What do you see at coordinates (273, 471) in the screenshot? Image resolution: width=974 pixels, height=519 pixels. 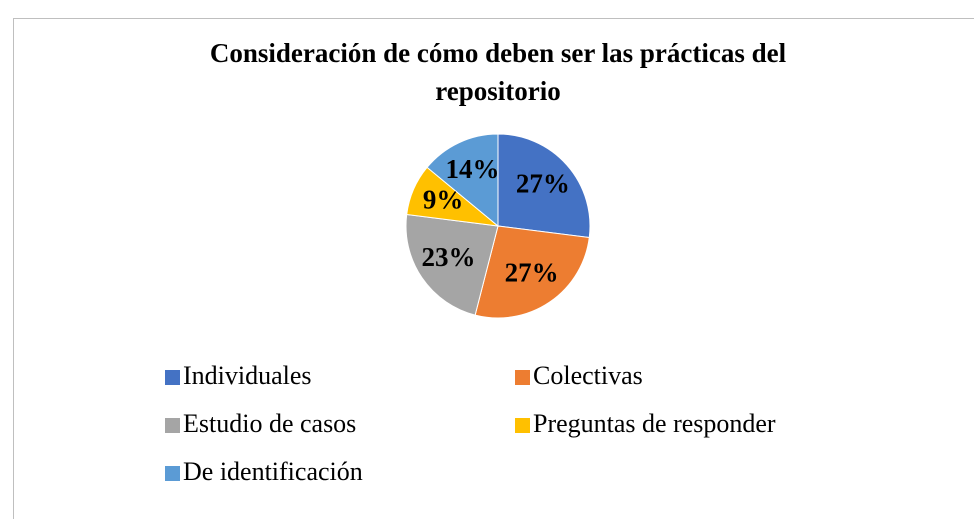 I see `legend-label: De identificación` at bounding box center [273, 471].